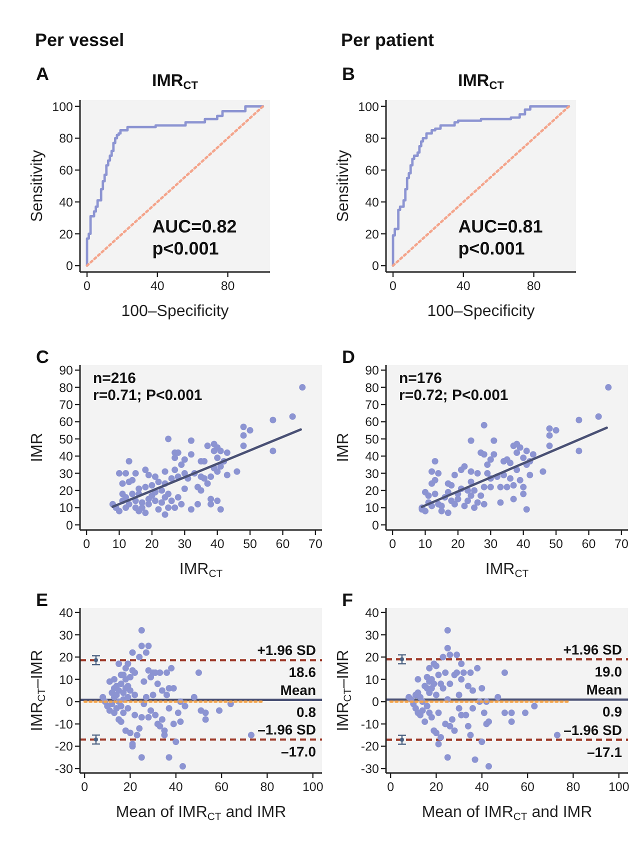 Image resolution: width=643 pixels, height=843 pixels. What do you see at coordinates (79, 40) in the screenshot?
I see `chart-subtitle: Per vessel` at bounding box center [79, 40].